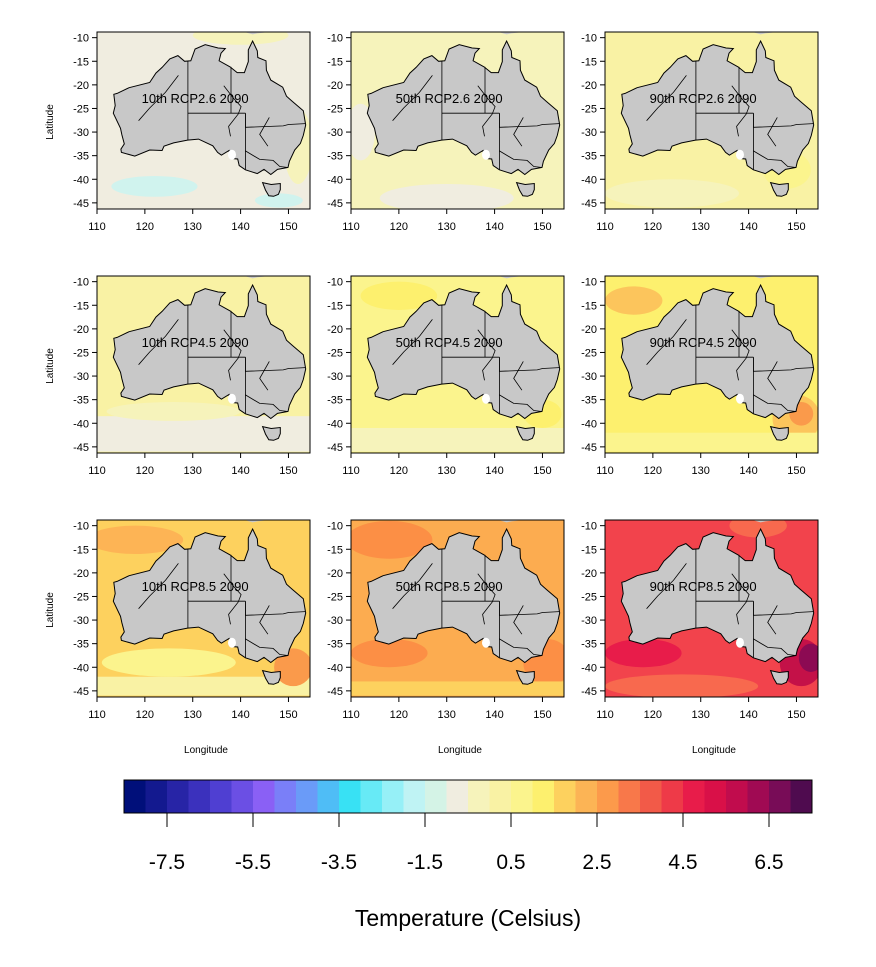  I want to click on longitude-label-col-1: Longitude, so click(206, 750).